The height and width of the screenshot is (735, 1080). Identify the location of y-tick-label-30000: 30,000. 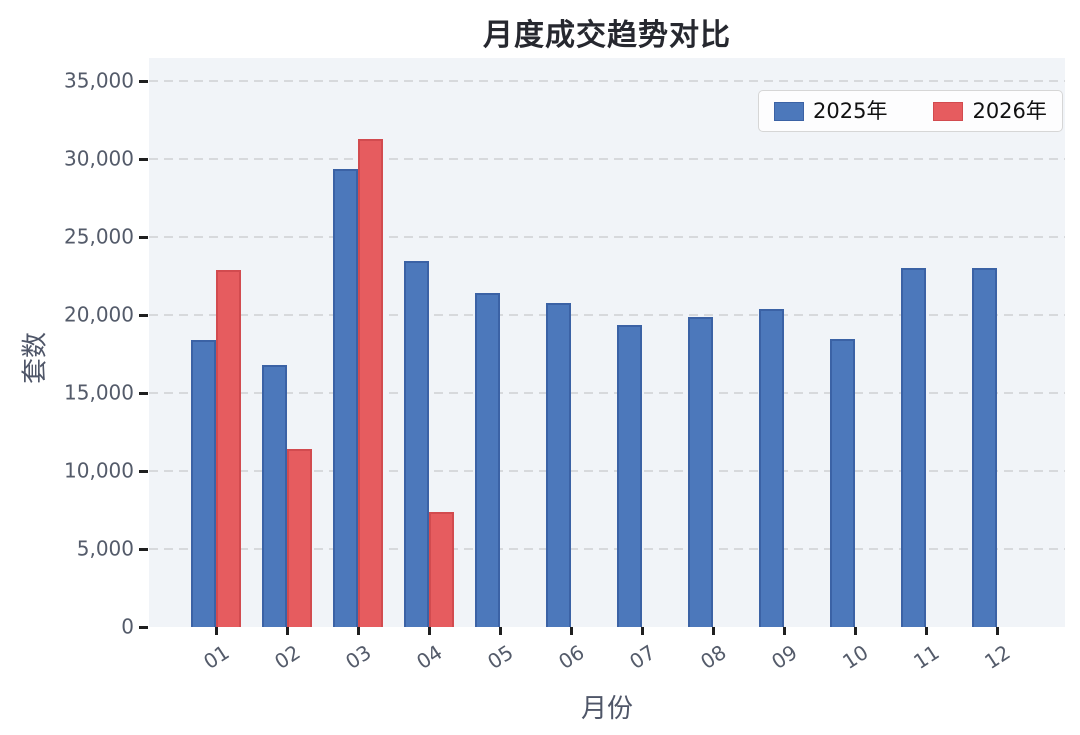
(99, 158).